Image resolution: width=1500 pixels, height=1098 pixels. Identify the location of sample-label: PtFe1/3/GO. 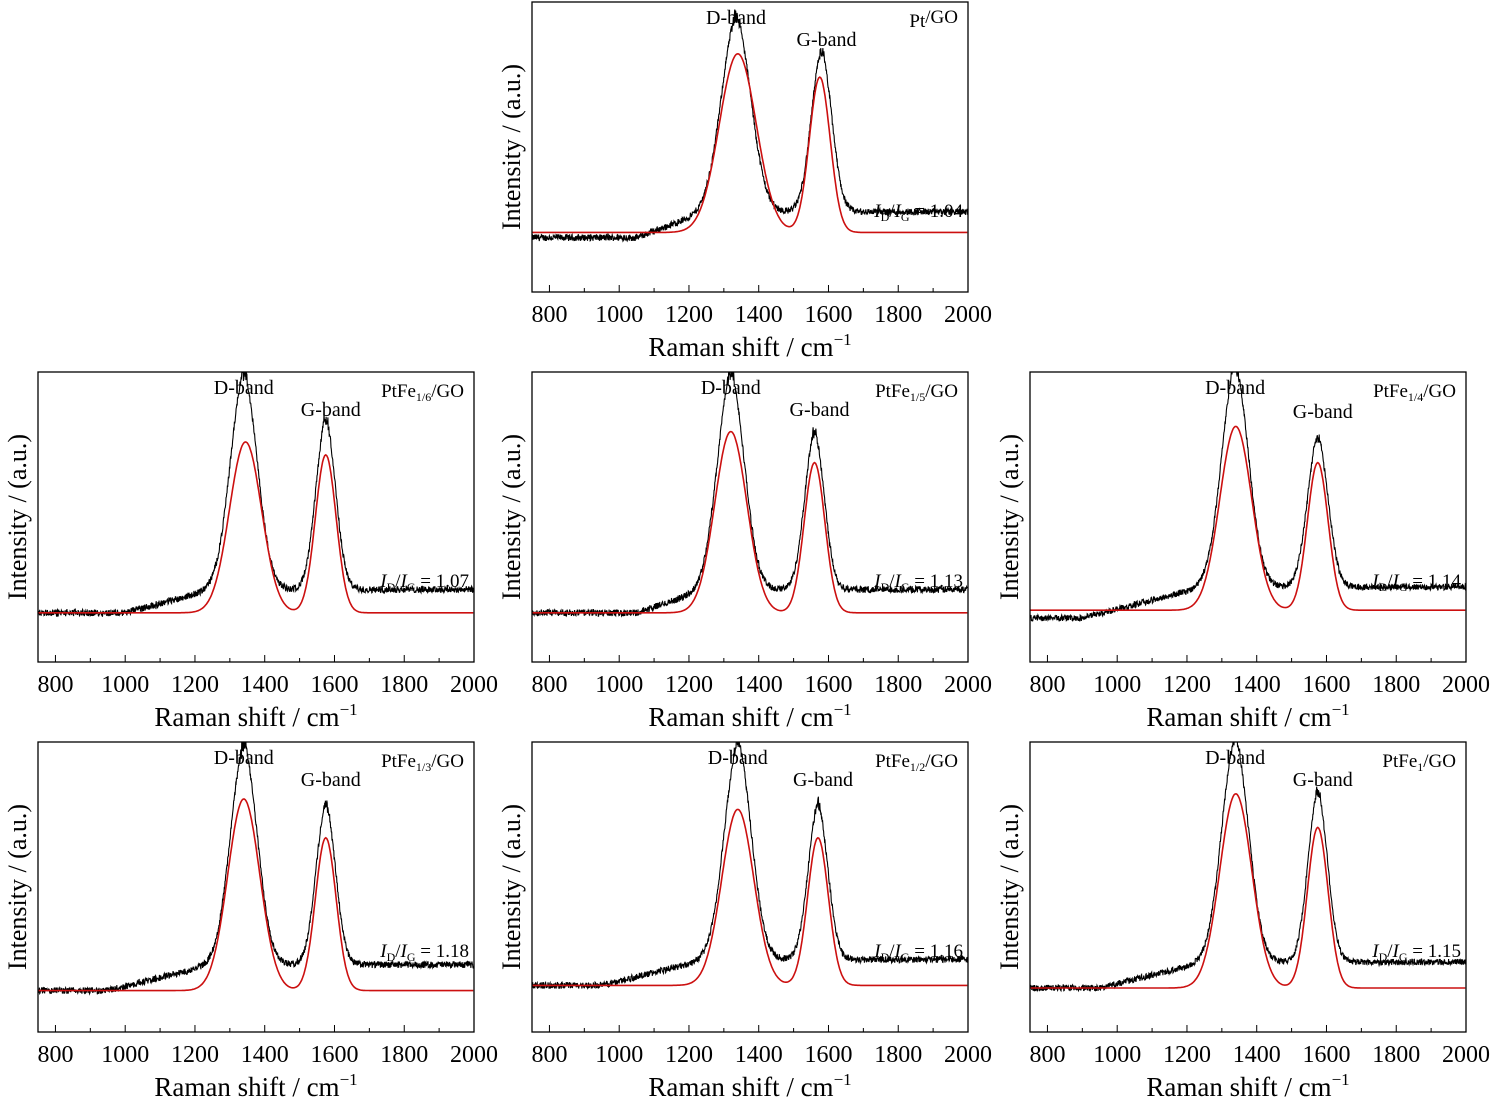
(422, 762).